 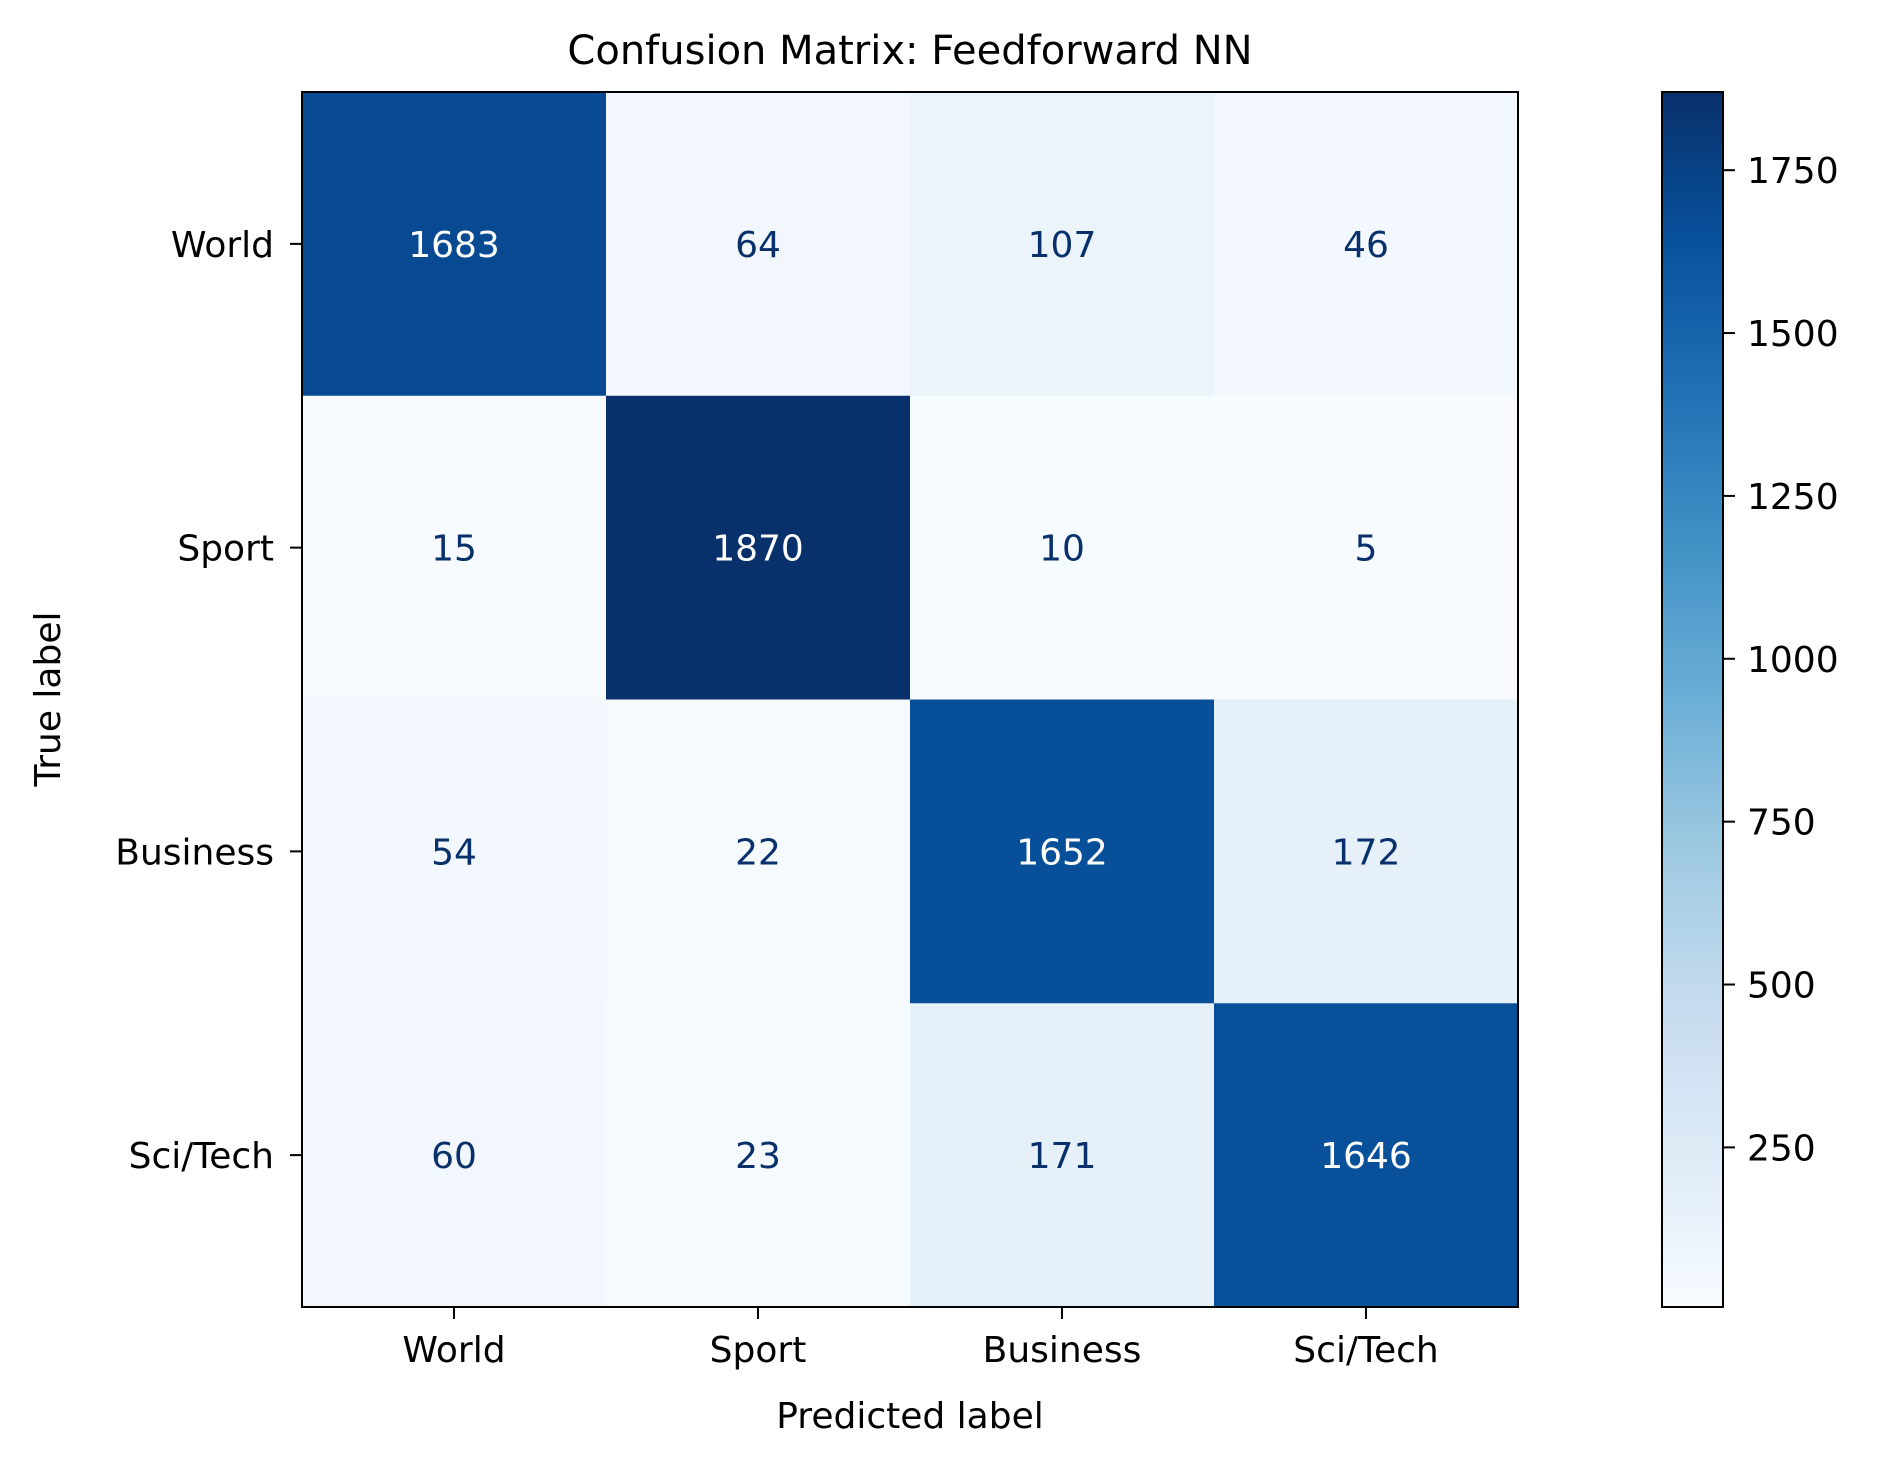 What do you see at coordinates (194, 852) in the screenshot?
I see `y-tick-label: Business` at bounding box center [194, 852].